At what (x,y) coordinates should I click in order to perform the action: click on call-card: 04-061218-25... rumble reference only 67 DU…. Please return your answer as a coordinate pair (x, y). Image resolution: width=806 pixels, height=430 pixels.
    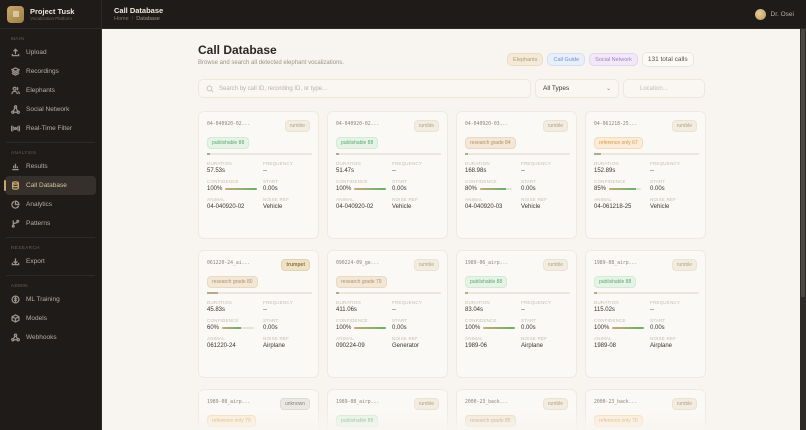
    Looking at the image, I should click on (645, 175).